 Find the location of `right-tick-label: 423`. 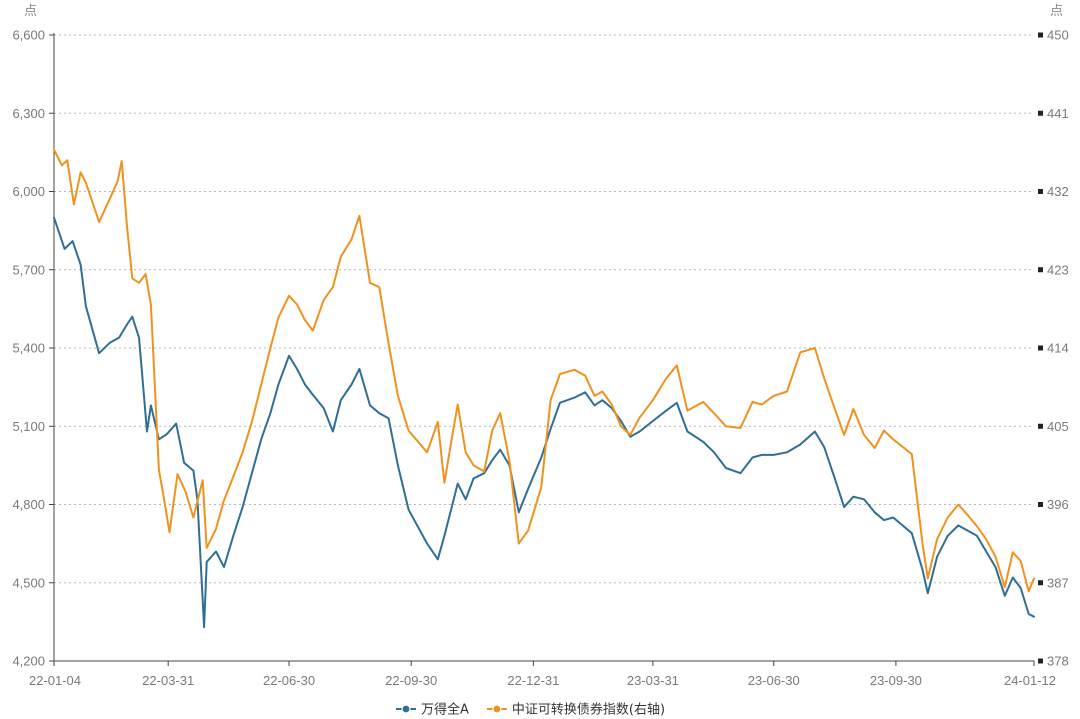

right-tick-label: 423 is located at coordinates (1058, 269).